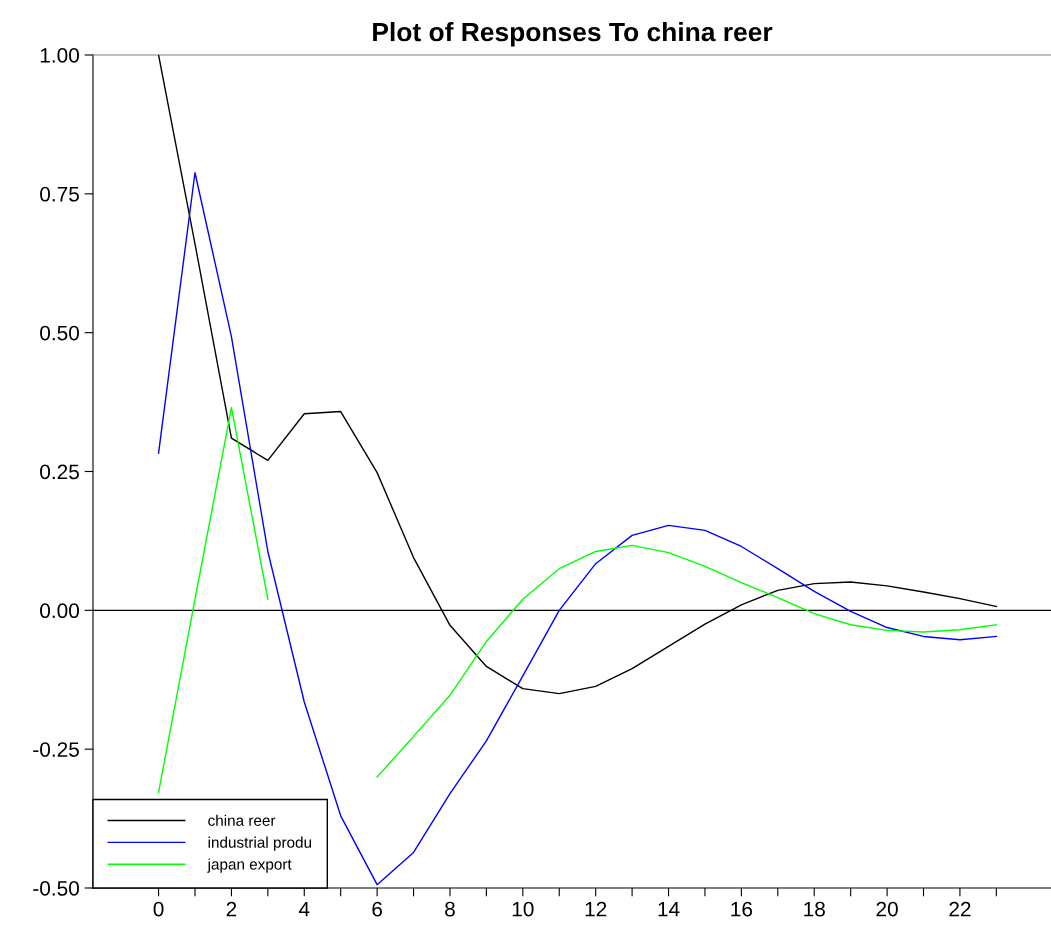  Describe the element at coordinates (377, 909) in the screenshot. I see `x-tick-label: 6` at that location.